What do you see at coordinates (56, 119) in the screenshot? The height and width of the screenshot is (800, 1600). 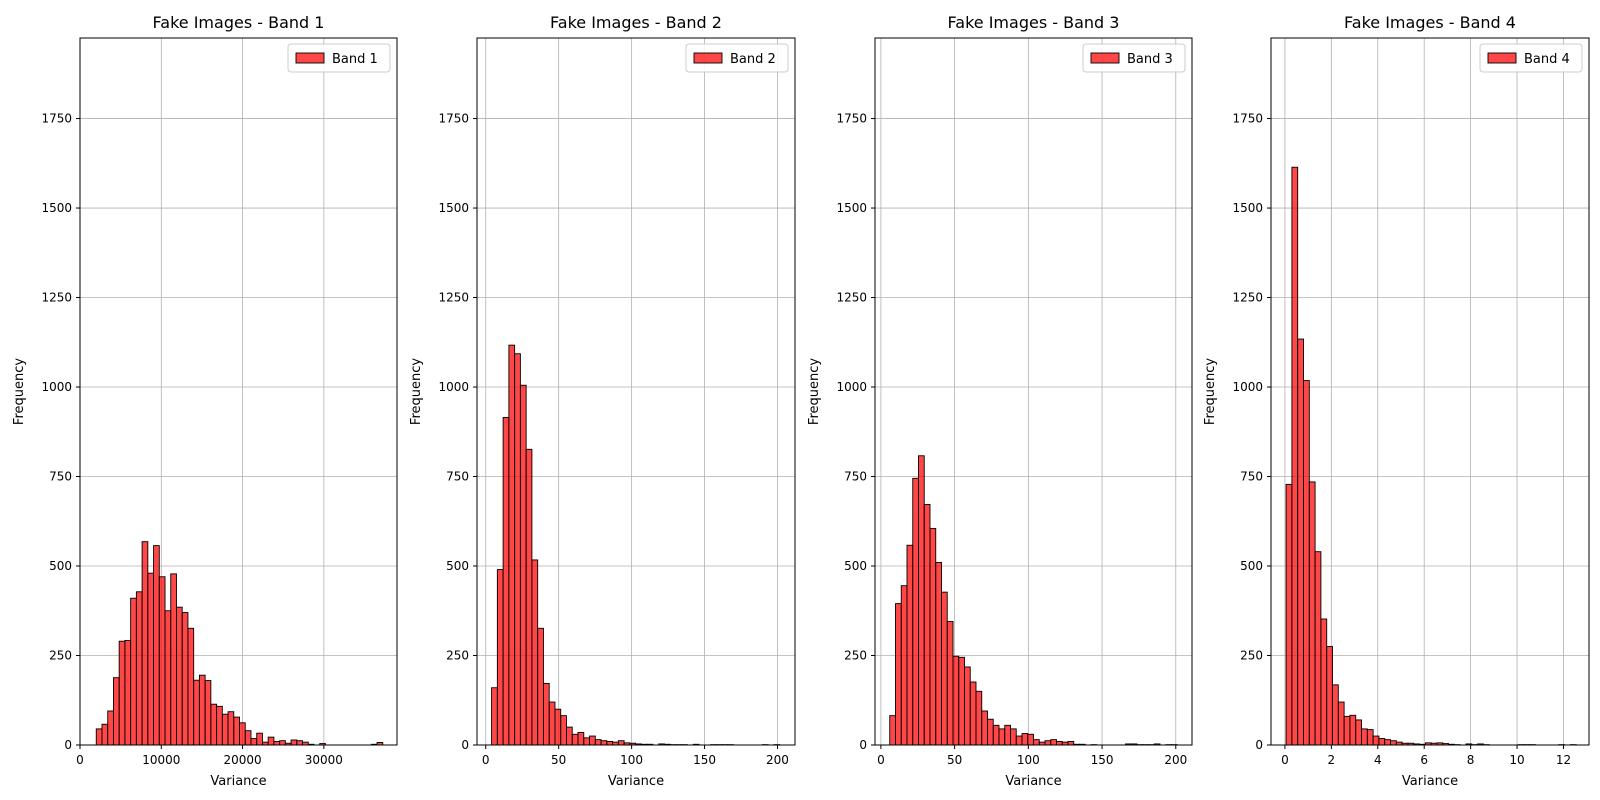 I see `y-tick-label: 1750` at bounding box center [56, 119].